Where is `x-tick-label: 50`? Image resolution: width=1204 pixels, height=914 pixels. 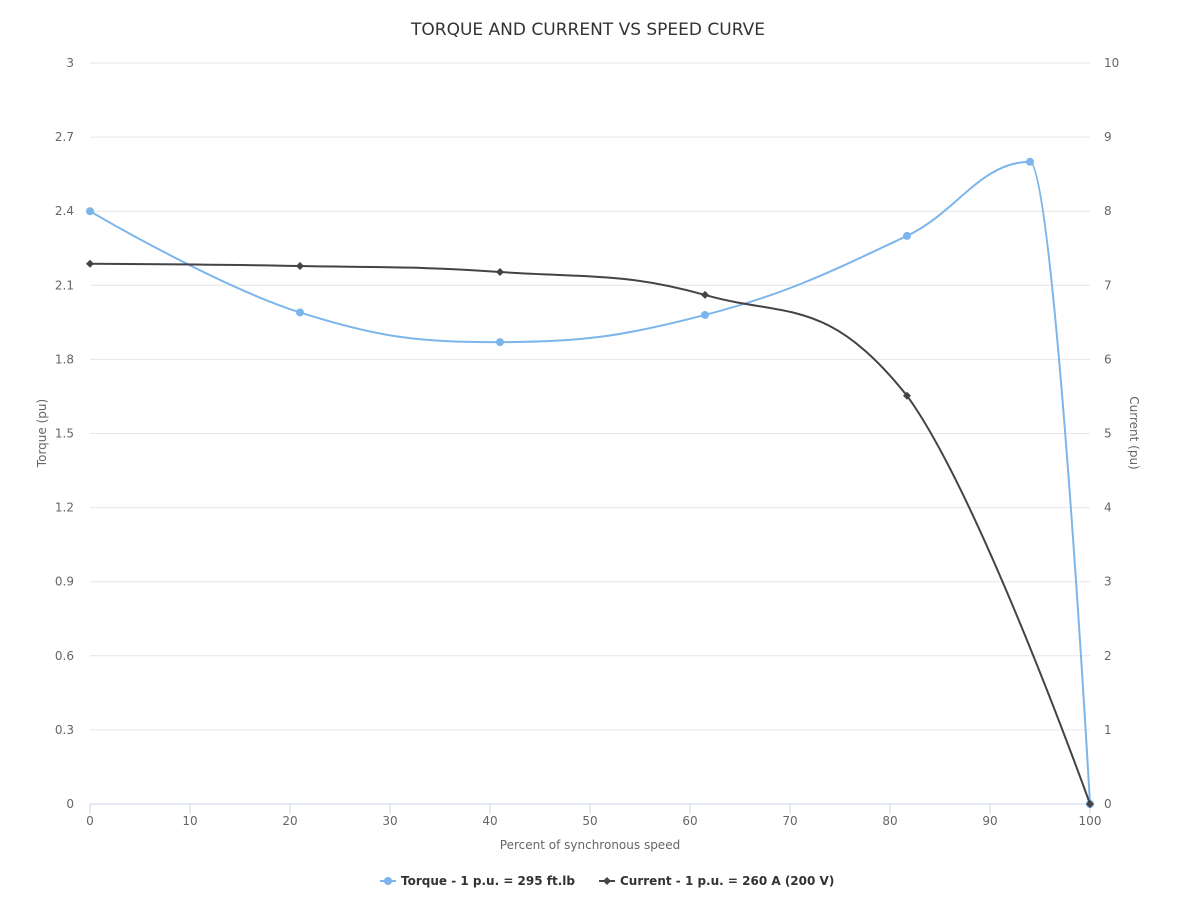
x-tick-label: 50 is located at coordinates (589, 821).